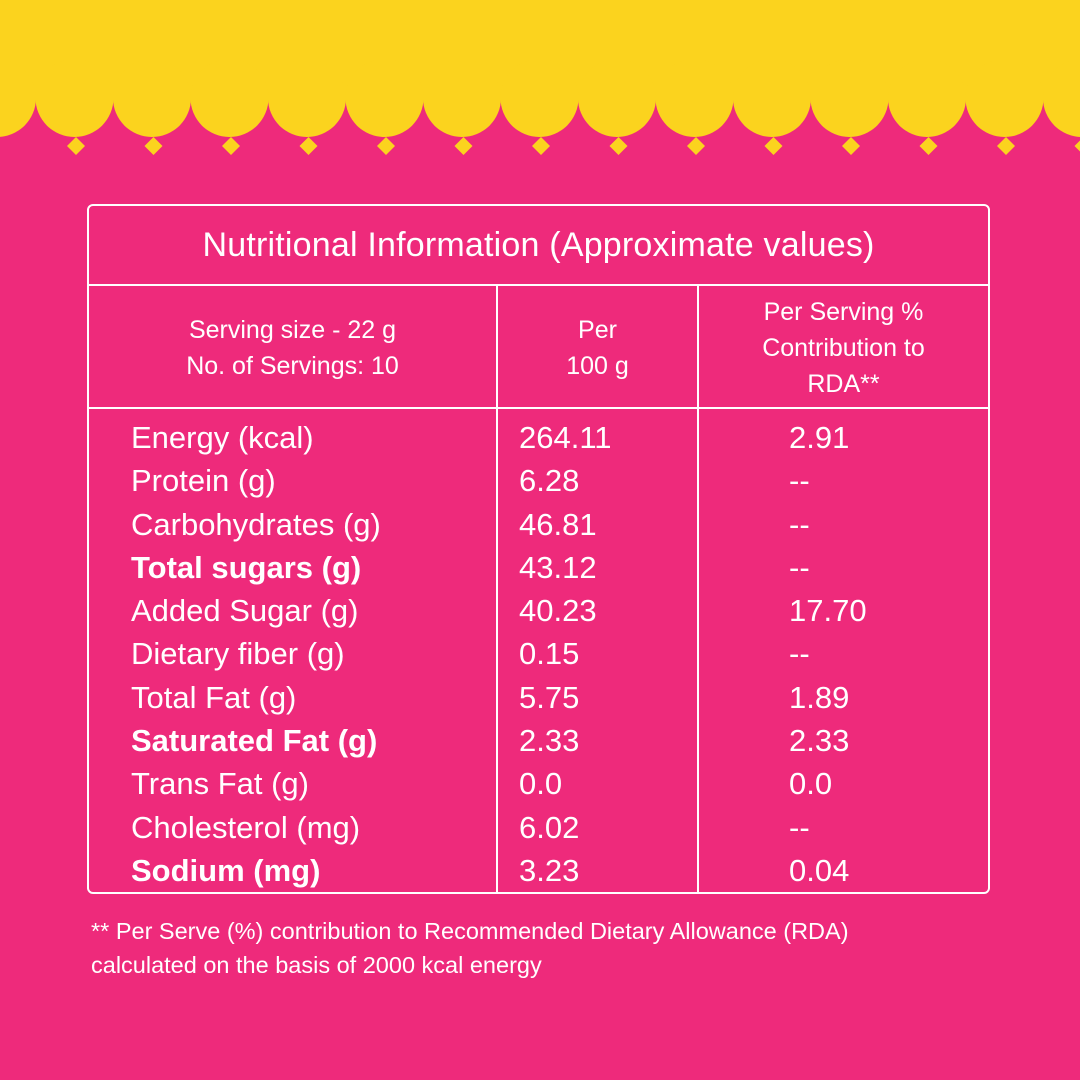  What do you see at coordinates (292, 365) in the screenshot?
I see `servings-count-label: No. of Servings: 10` at bounding box center [292, 365].